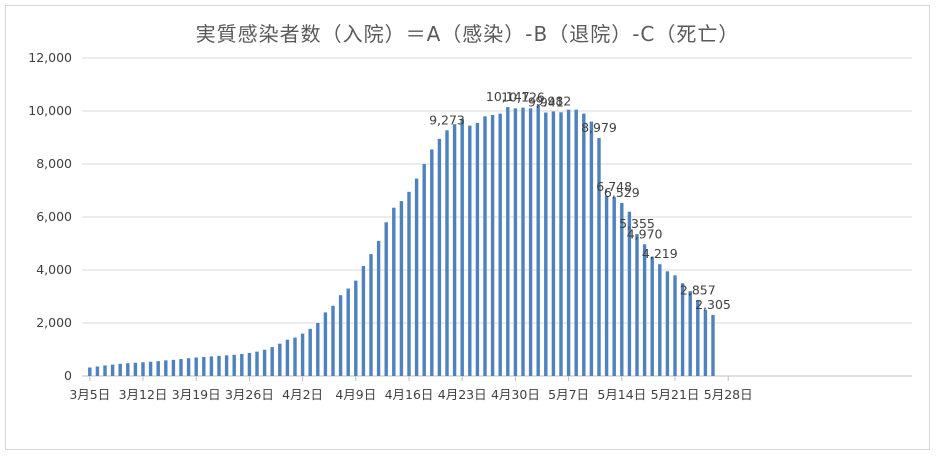  Describe the element at coordinates (554, 100) in the screenshot. I see `data-label: 9,982` at that location.